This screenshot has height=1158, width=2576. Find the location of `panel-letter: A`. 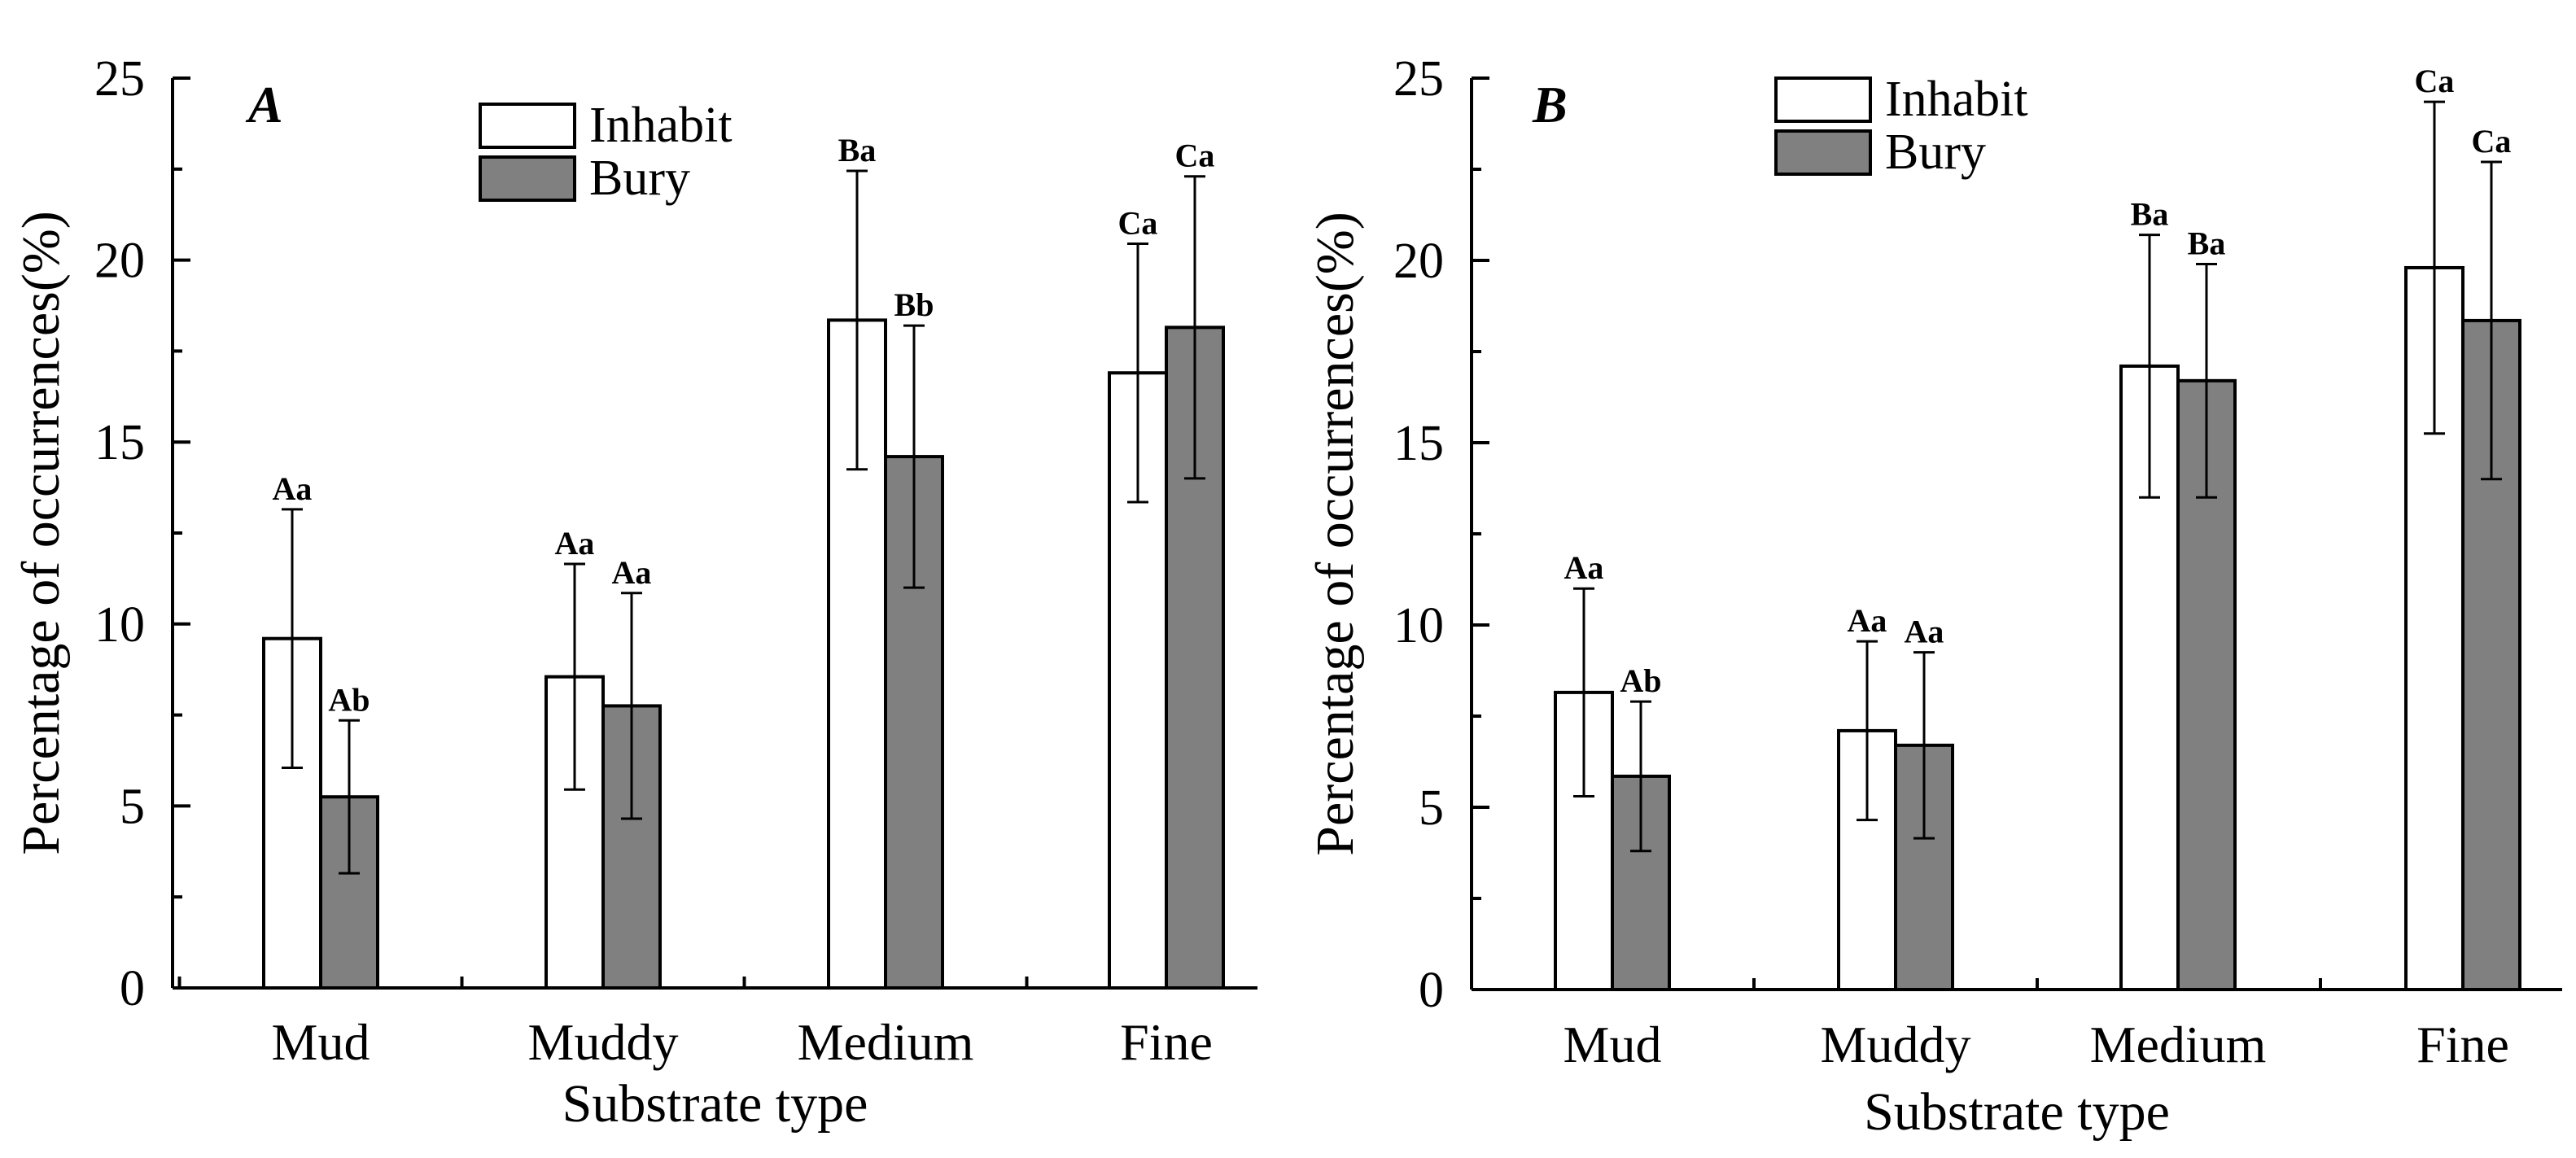

panel-letter: A is located at coordinates (264, 105).